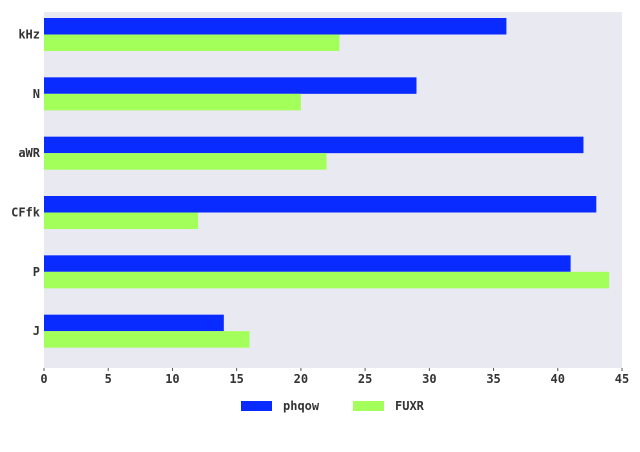  I want to click on y-tick-label: P, so click(36, 272).